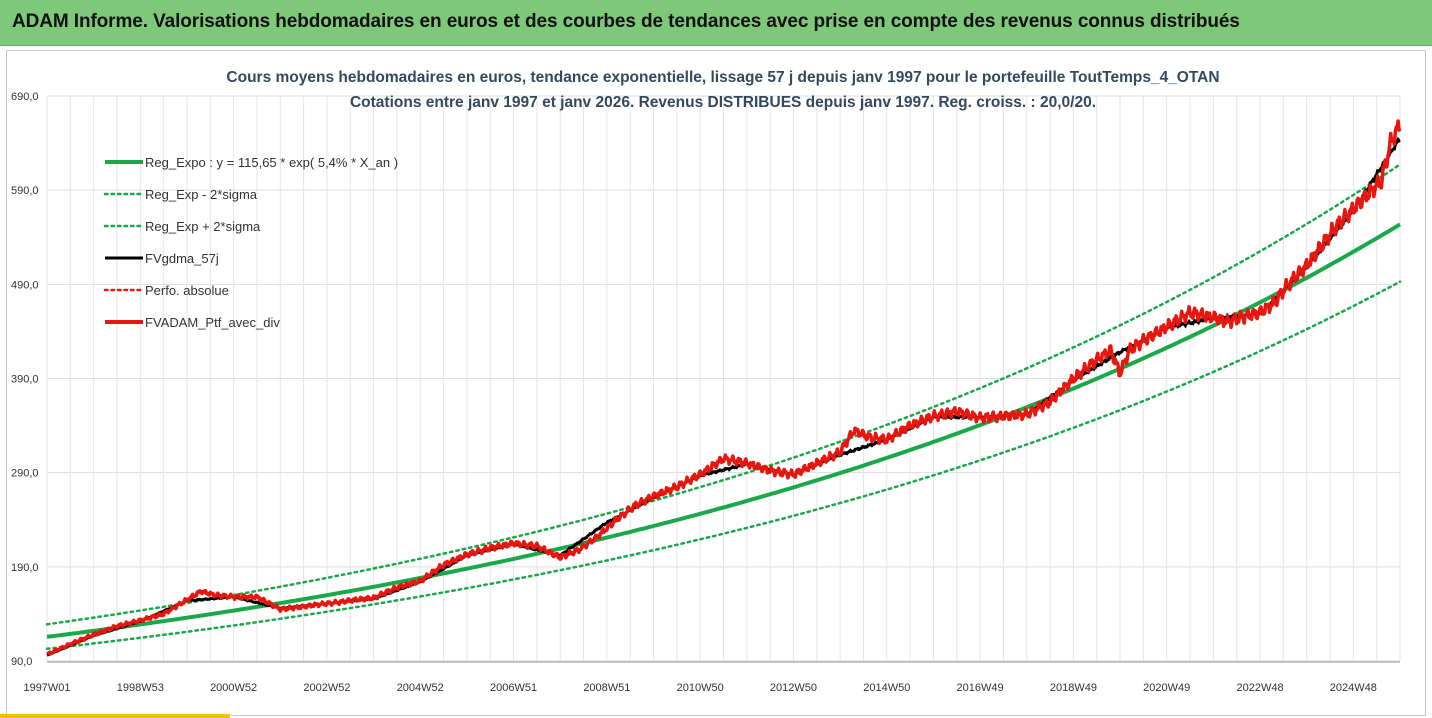 This screenshot has width=1432, height=718. Describe the element at coordinates (201, 194) in the screenshot. I see `legend-label: Reg_Exp - 2*sigma` at that location.